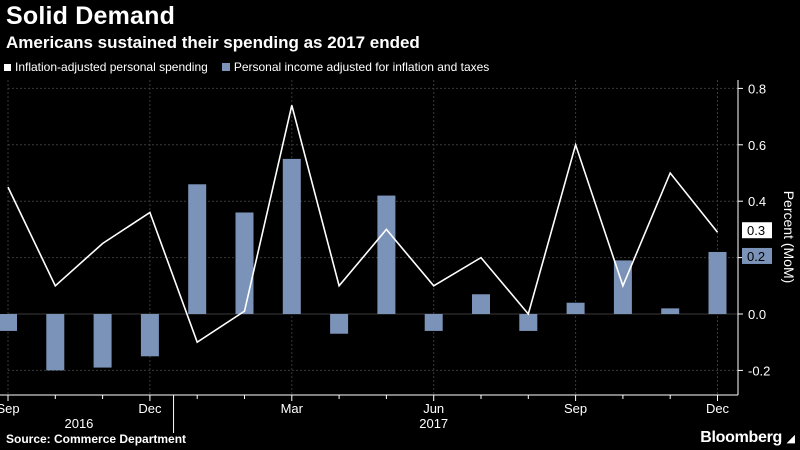 The height and width of the screenshot is (450, 800). I want to click on last-value-label-income: 0.2, so click(757, 255).